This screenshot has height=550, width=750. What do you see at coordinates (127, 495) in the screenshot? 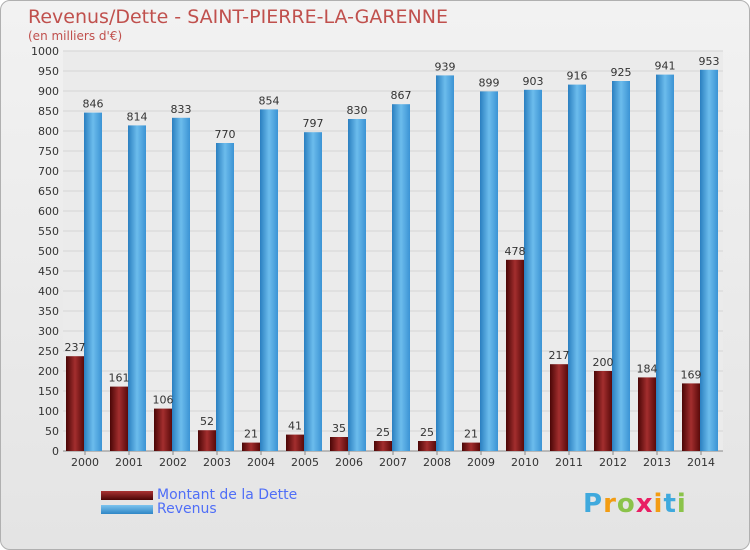
I see `legend-swatch-dette` at bounding box center [127, 495].